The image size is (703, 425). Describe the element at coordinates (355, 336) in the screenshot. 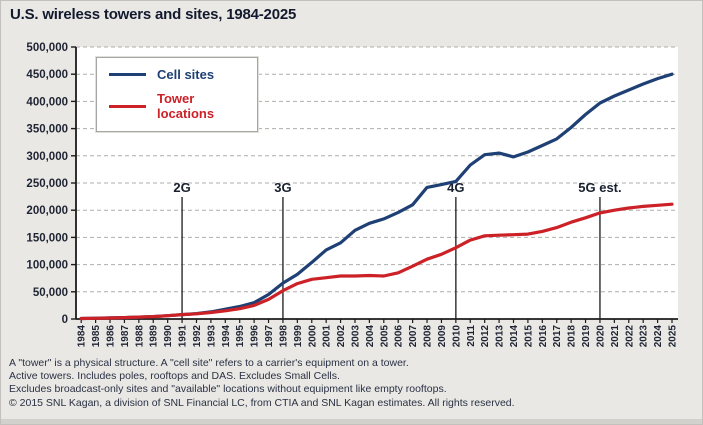

I see `x-tick-label: 2003` at that location.